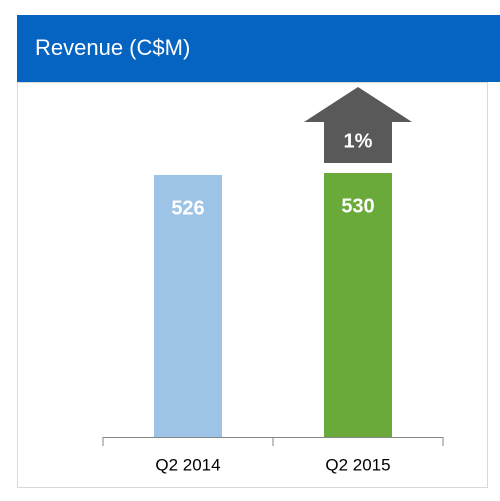  I want to click on arrow, so click(358, 125).